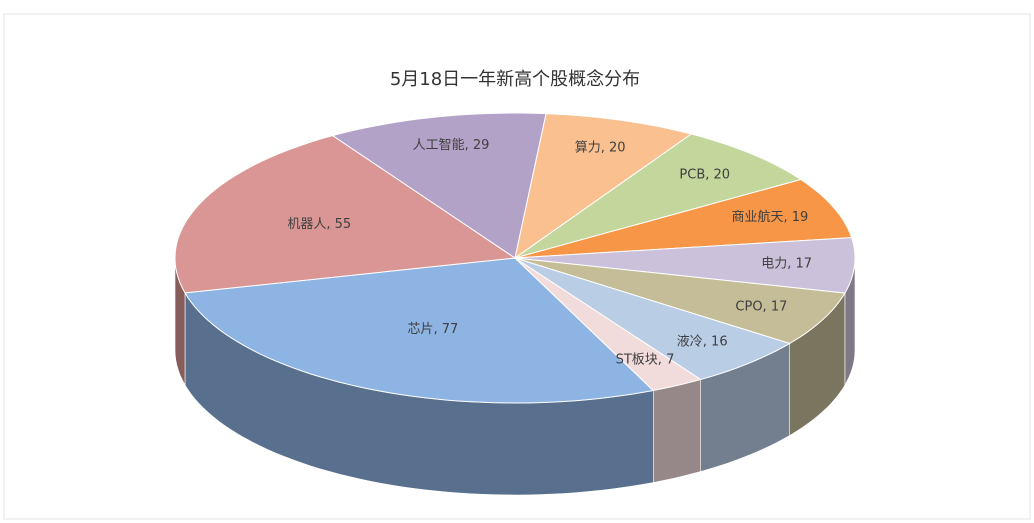 The width and height of the screenshot is (1034, 523). Describe the element at coordinates (600, 147) in the screenshot. I see `data-label: 算力, 20` at that location.